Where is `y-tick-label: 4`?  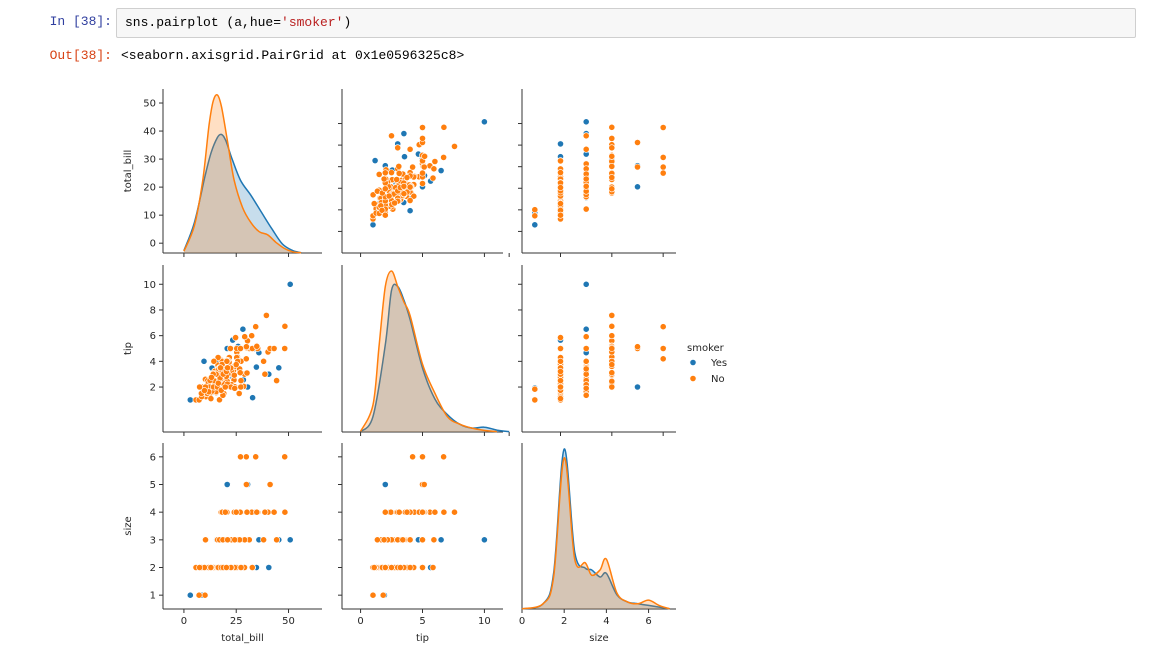
y-tick-label: 4 is located at coordinates (153, 513).